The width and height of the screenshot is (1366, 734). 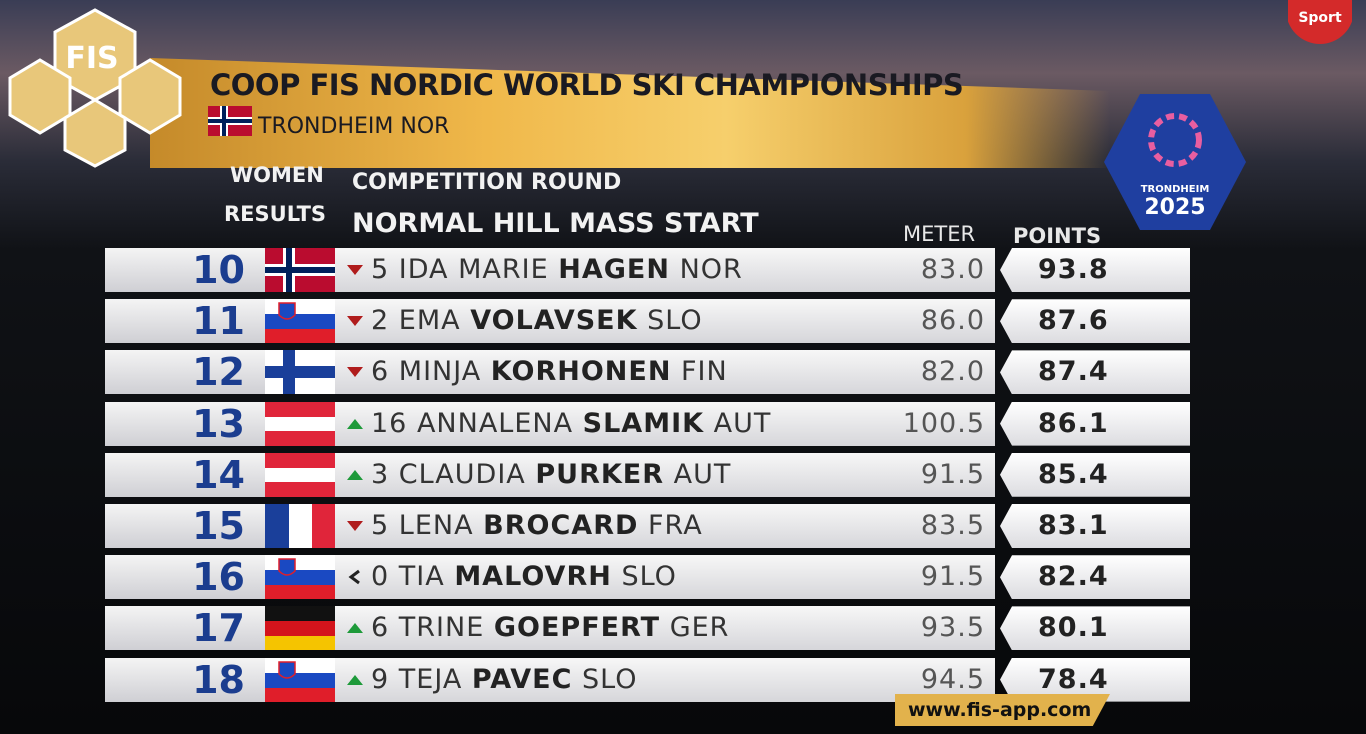 I want to click on first-name: CLAUDIA, so click(x=462, y=474).